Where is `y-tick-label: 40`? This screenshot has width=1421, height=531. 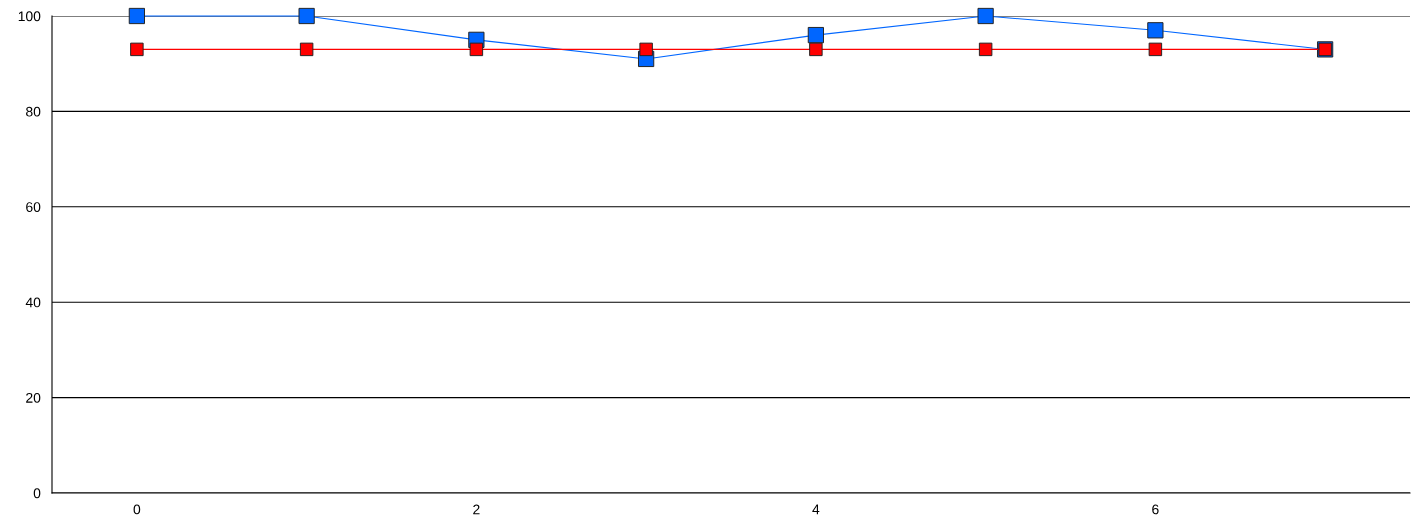
y-tick-label: 40 is located at coordinates (33, 302).